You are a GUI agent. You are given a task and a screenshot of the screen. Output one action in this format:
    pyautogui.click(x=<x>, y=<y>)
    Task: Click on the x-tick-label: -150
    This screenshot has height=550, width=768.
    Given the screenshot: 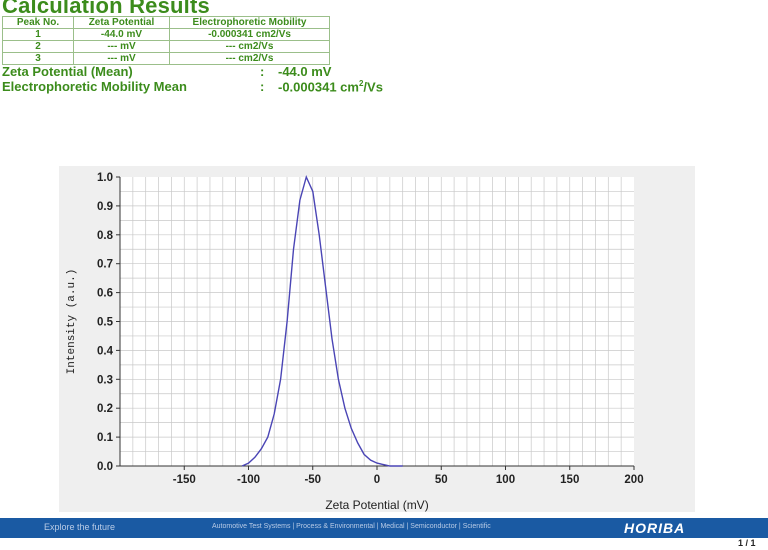 What is the action you would take?
    pyautogui.click(x=184, y=480)
    